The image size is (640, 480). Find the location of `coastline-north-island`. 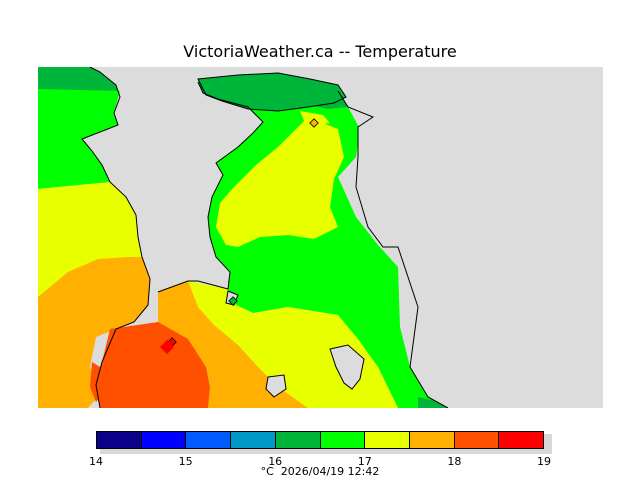

coastline-north-island is located at coordinates (272, 92).